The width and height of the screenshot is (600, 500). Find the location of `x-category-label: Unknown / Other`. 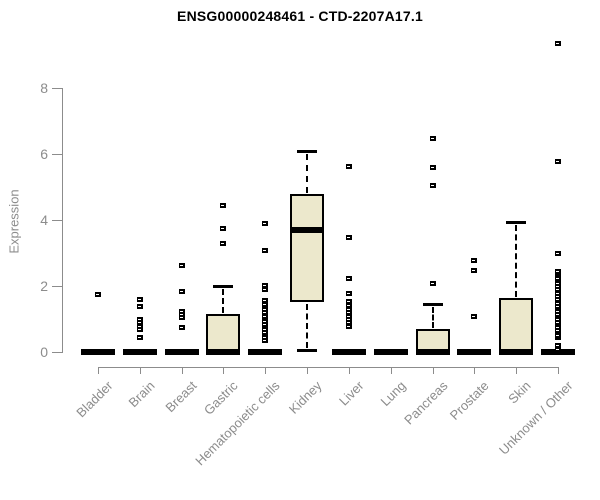

x-category-label: Unknown / Other is located at coordinates (536, 418).